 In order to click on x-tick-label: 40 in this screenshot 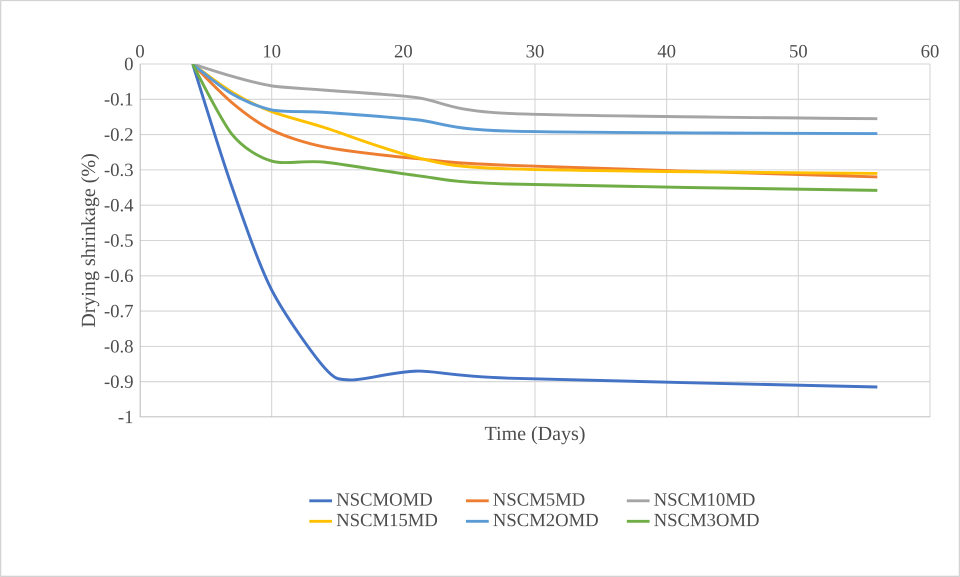, I will do `click(667, 51)`.